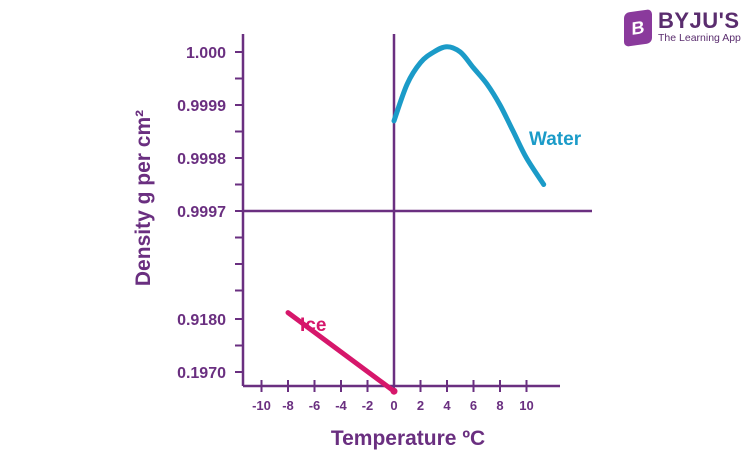 This screenshot has width=750, height=475. What do you see at coordinates (261, 405) in the screenshot?
I see `x-tick-label: -10` at bounding box center [261, 405].